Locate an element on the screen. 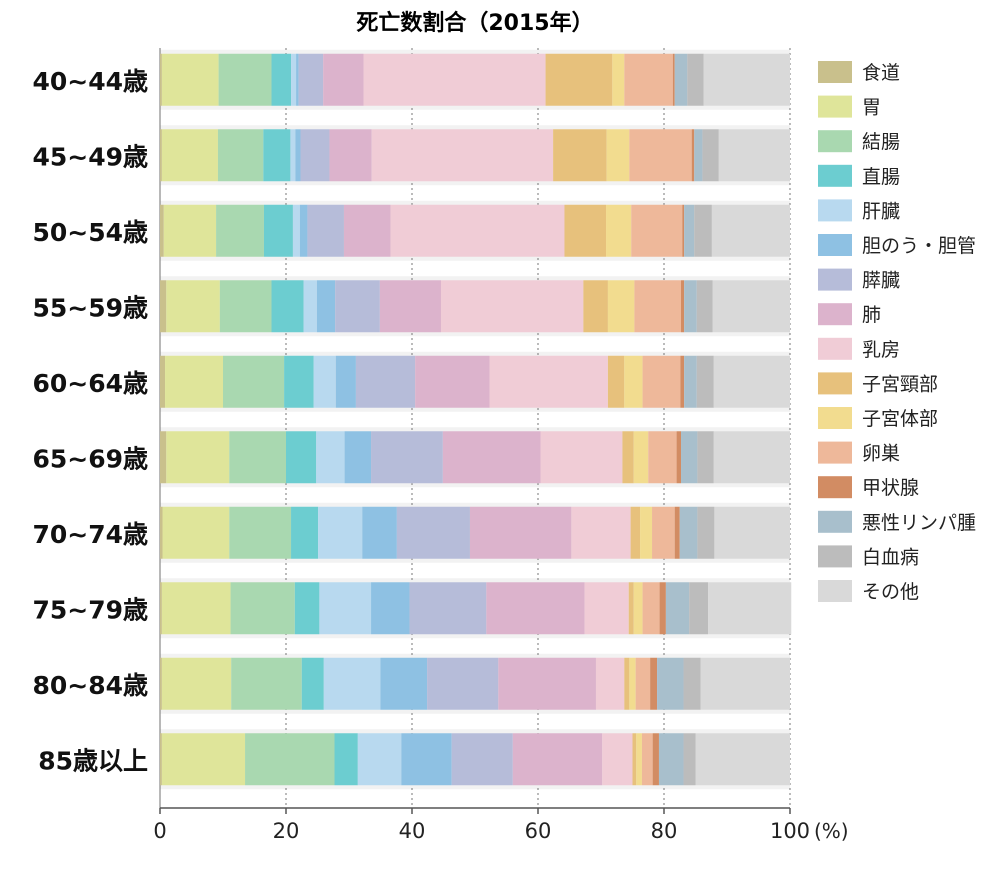 Image resolution: width=1000 pixels, height=875 pixels. legend-label: 甲状腺 is located at coordinates (890, 488).